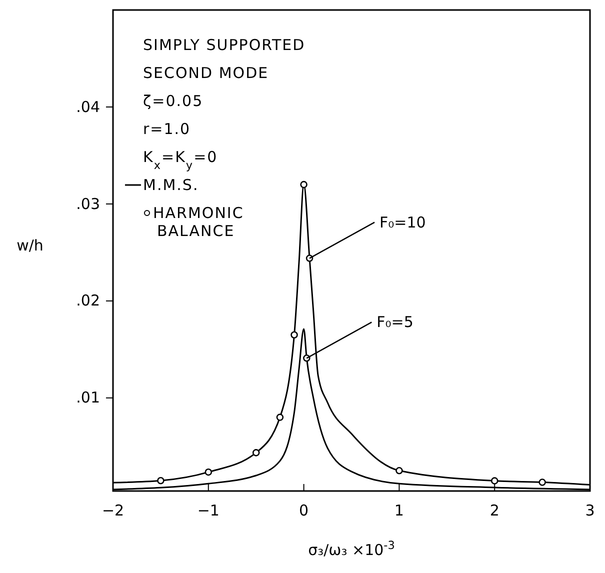  Describe the element at coordinates (351, 548) in the screenshot. I see `x-axis-title: σ₃/ω₃ ×10$^{-3}$` at that location.